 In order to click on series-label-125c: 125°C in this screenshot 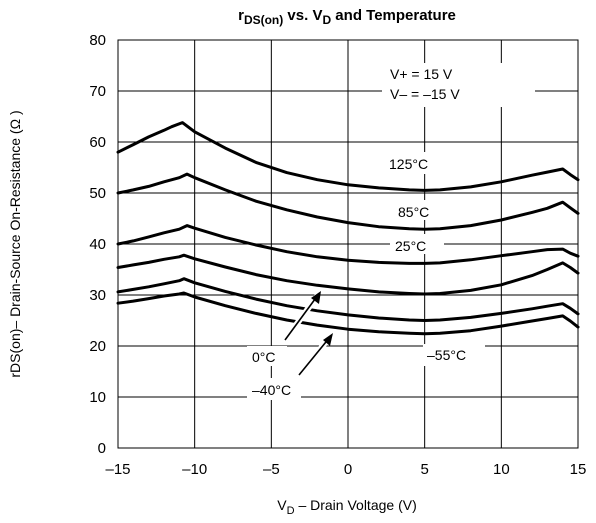, I will do `click(408, 164)`.